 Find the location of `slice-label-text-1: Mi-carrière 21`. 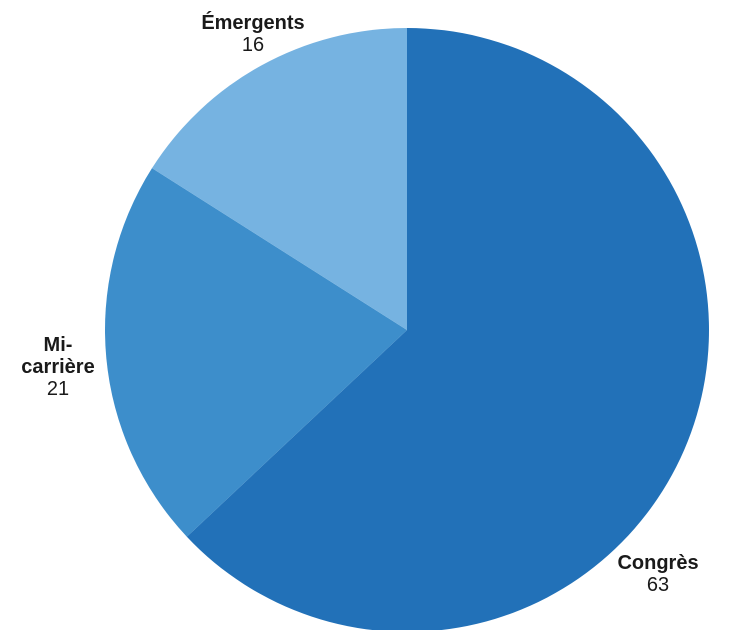

slice-label-text-1: Mi-carrière 21 is located at coordinates (57, 367).